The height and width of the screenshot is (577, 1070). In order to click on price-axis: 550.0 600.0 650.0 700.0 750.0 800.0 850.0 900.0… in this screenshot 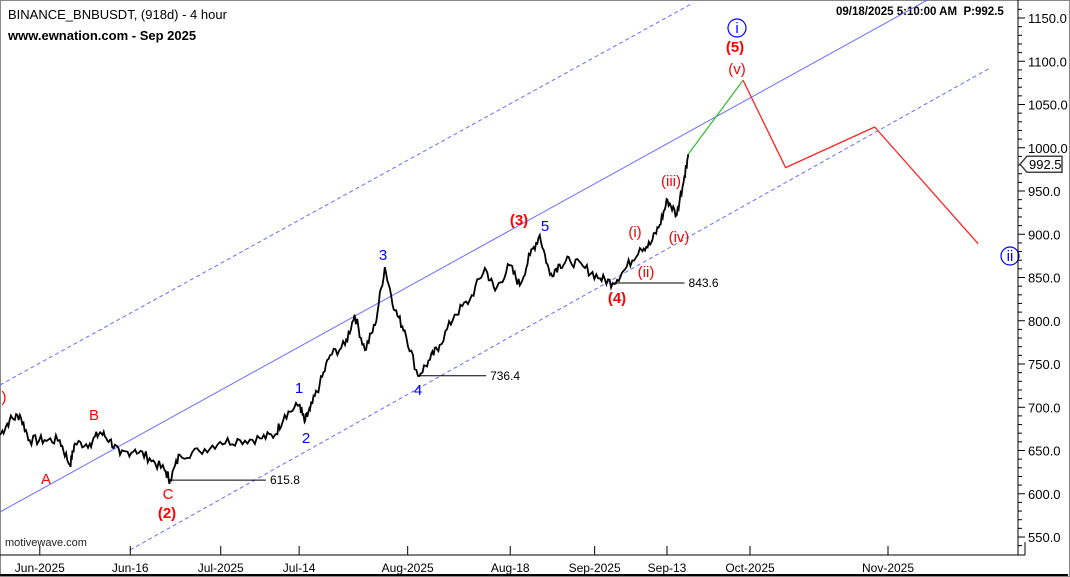, I will do `click(1042, 277)`.